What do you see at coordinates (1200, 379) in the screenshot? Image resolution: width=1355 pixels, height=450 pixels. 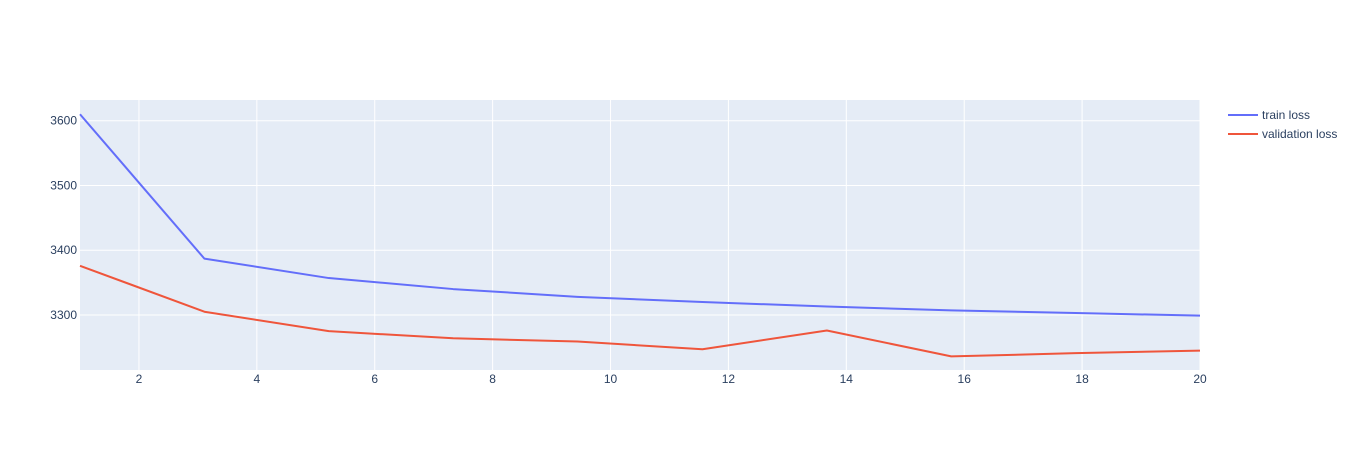 I see `x-tick-label: 20` at bounding box center [1200, 379].